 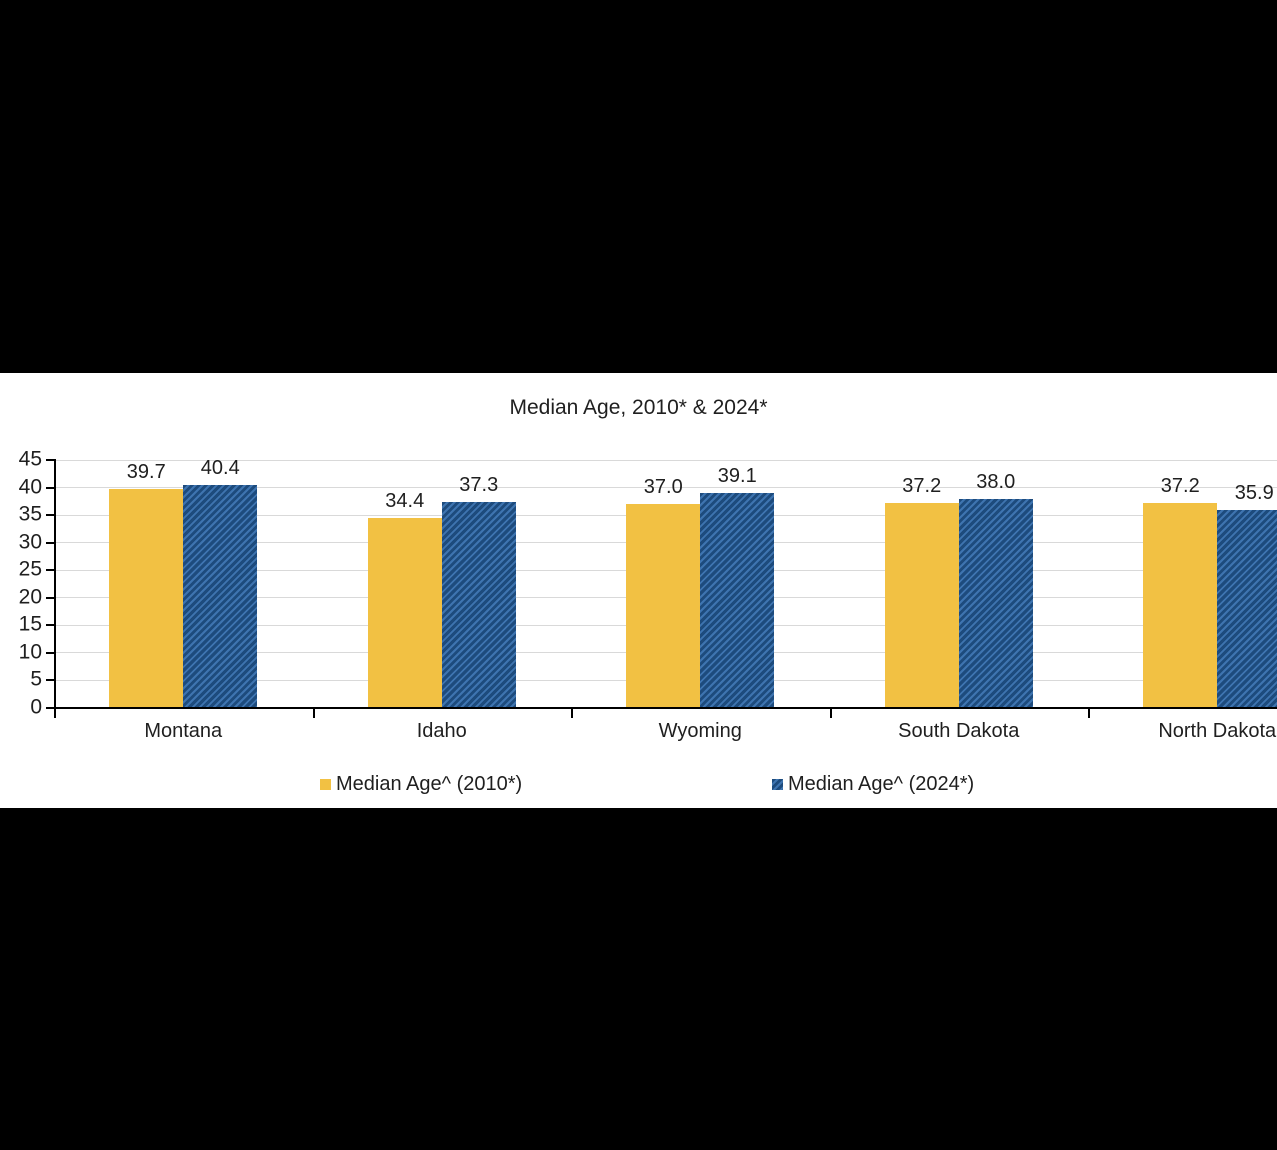 What do you see at coordinates (30, 459) in the screenshot?
I see `y-axis-tick-label: 45` at bounding box center [30, 459].